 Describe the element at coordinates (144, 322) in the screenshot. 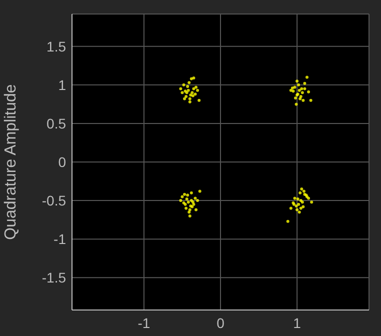

I see `x-tick-label: -1` at that location.